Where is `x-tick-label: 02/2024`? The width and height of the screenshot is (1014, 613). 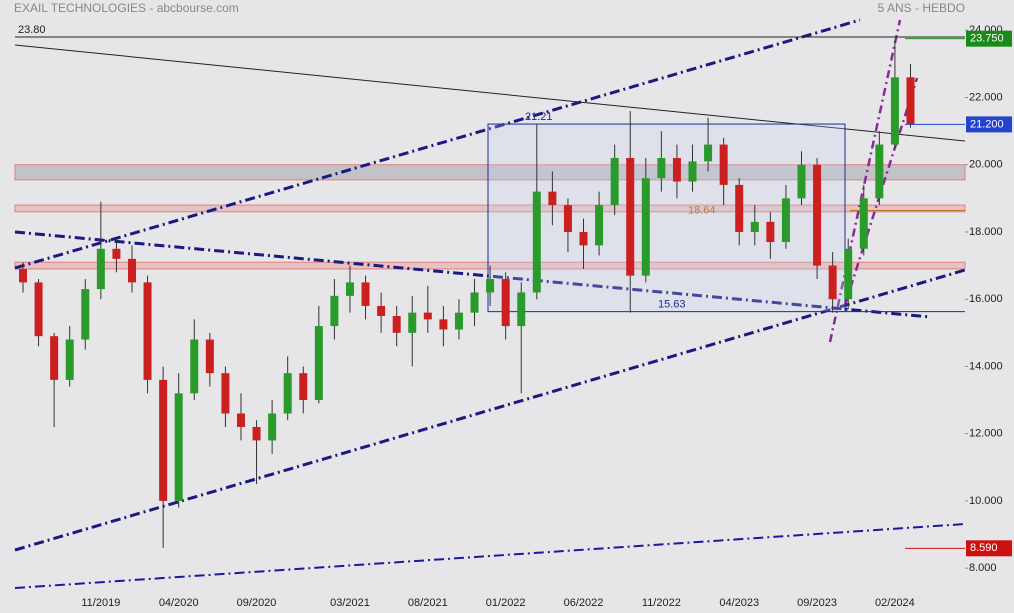 x-tick-label: 02/2024 is located at coordinates (895, 603).